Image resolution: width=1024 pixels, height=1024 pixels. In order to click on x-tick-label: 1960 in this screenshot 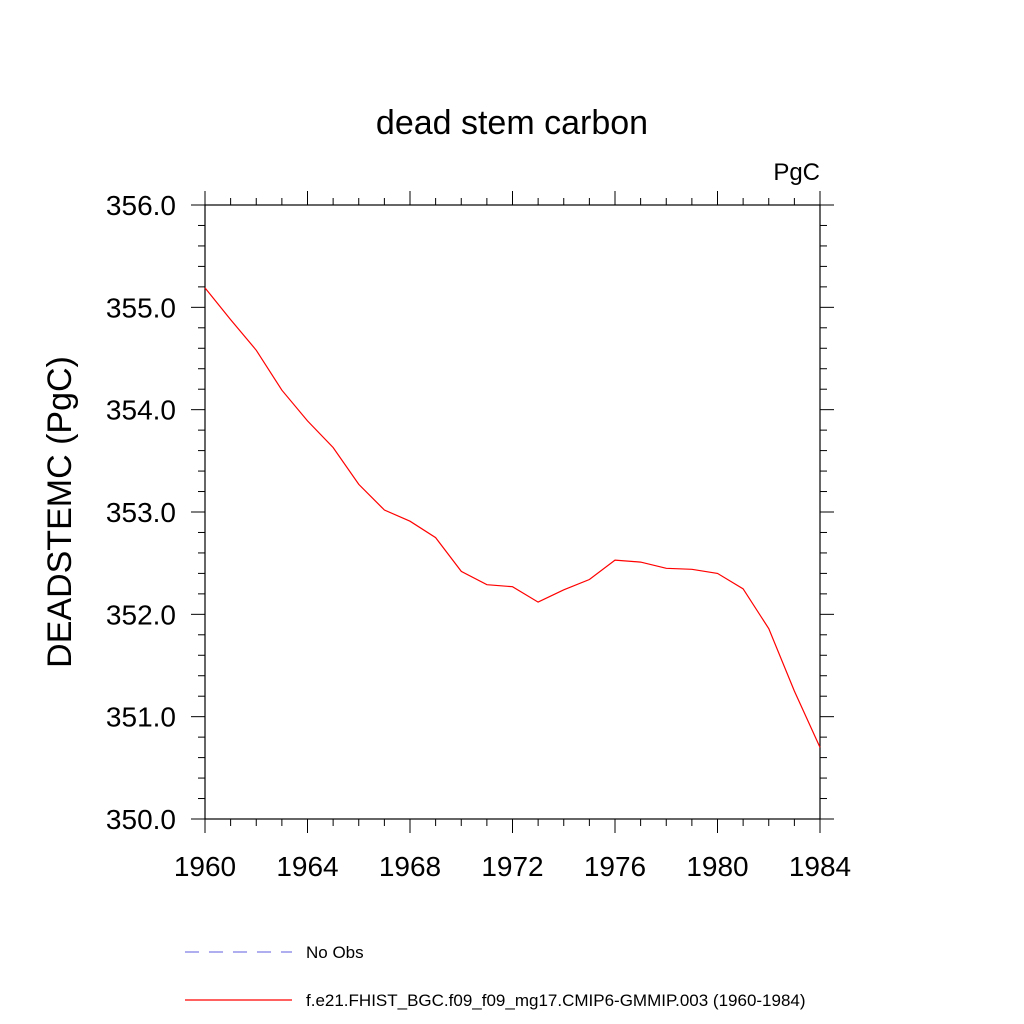, I will do `click(205, 866)`.